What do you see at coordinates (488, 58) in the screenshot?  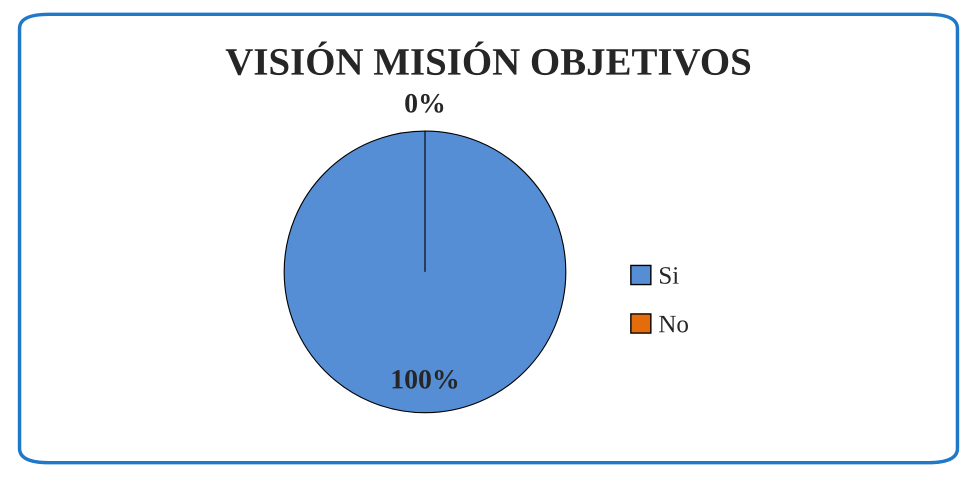 I see `chart-title: VISIÓN MISIÓN OBJETIVOS` at bounding box center [488, 58].